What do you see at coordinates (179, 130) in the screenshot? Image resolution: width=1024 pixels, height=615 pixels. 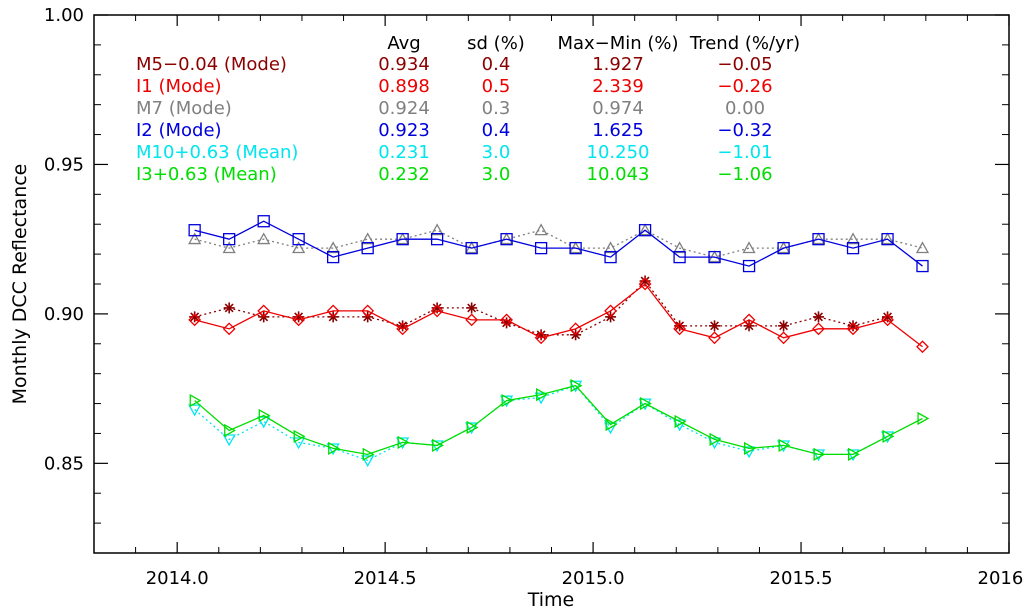 I see `legend-series-name: I2 (Mode)` at bounding box center [179, 130].